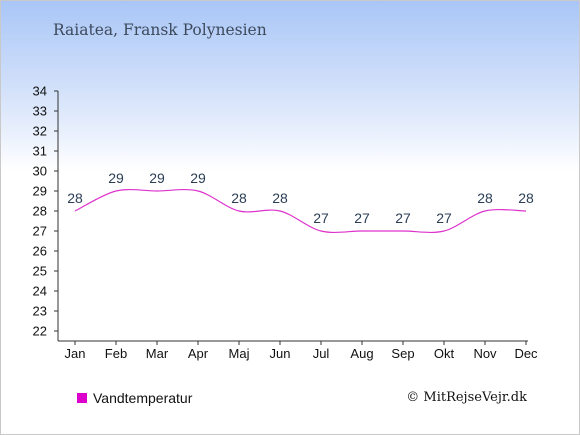 The width and height of the screenshot is (580, 435). What do you see at coordinates (75, 353) in the screenshot?
I see `x-tick-label: Jan` at bounding box center [75, 353].